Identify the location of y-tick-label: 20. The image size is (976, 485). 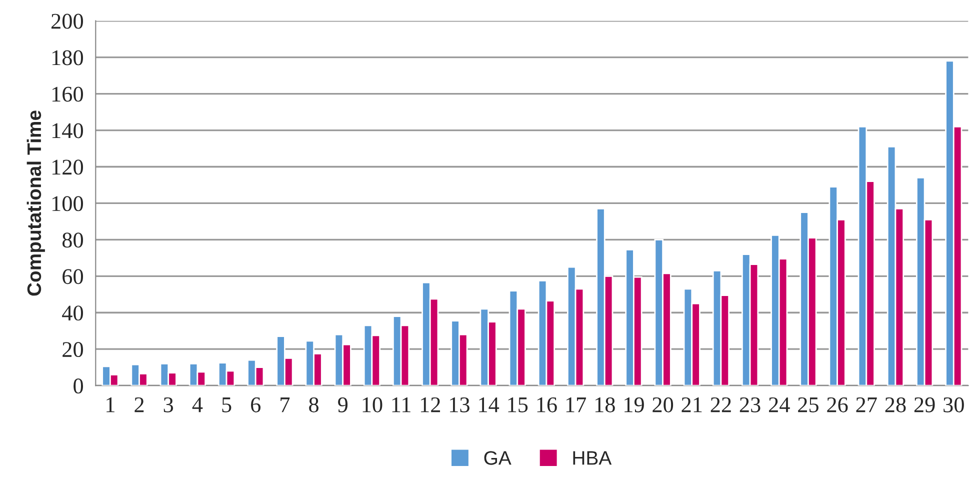
(72, 350).